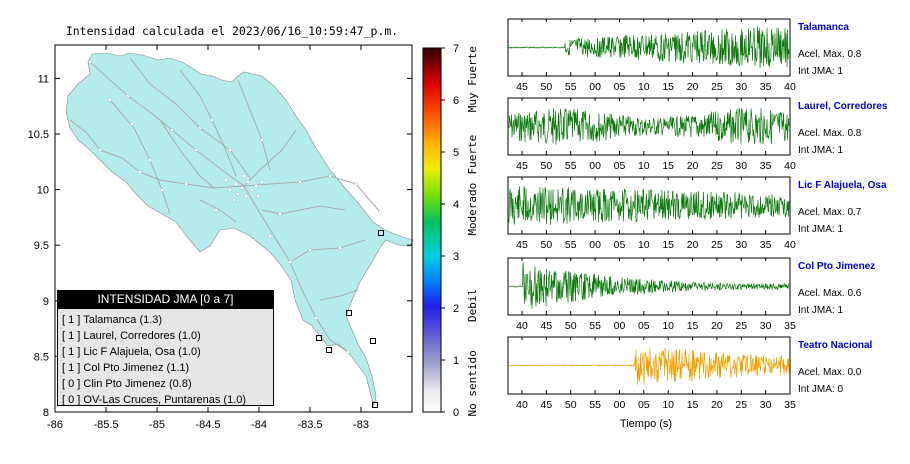  What do you see at coordinates (165, 299) in the screenshot?
I see `legend-title: INTENSIDAD JMA [0 a 7]` at bounding box center [165, 299].